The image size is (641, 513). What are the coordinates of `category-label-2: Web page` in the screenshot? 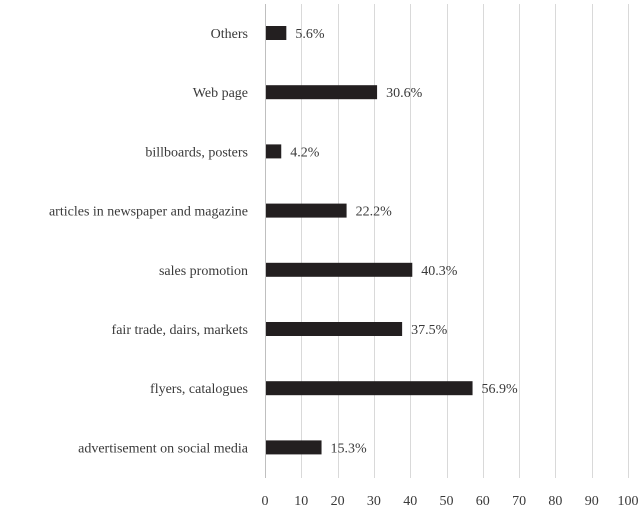 It's located at (220, 93).